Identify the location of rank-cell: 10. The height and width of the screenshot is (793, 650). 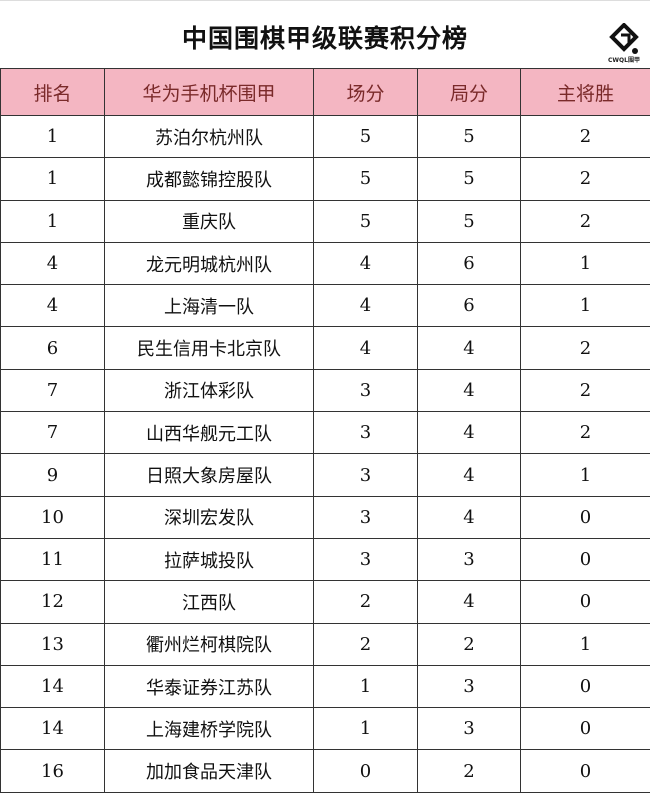
(53, 517).